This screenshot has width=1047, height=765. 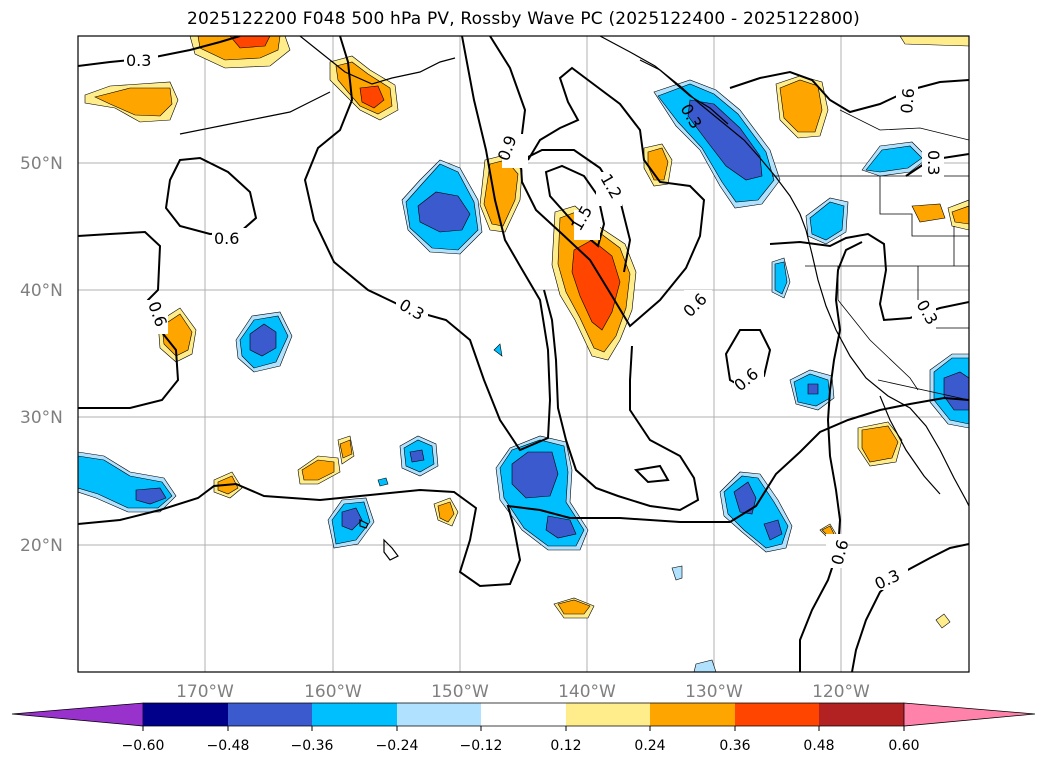 I want to click on colorbar-tick-label: −0.48, so click(x=228, y=746).